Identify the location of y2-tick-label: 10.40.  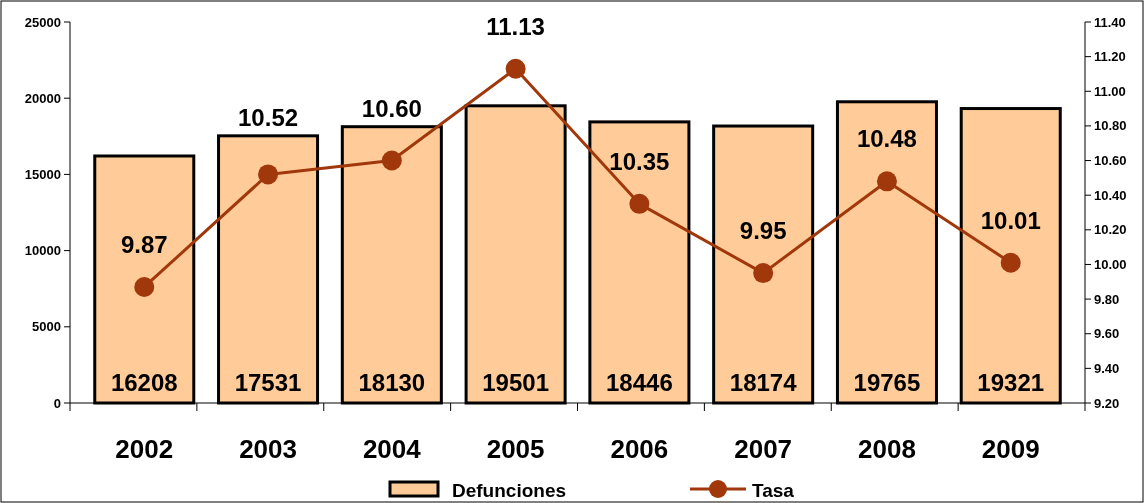
(1110, 195).